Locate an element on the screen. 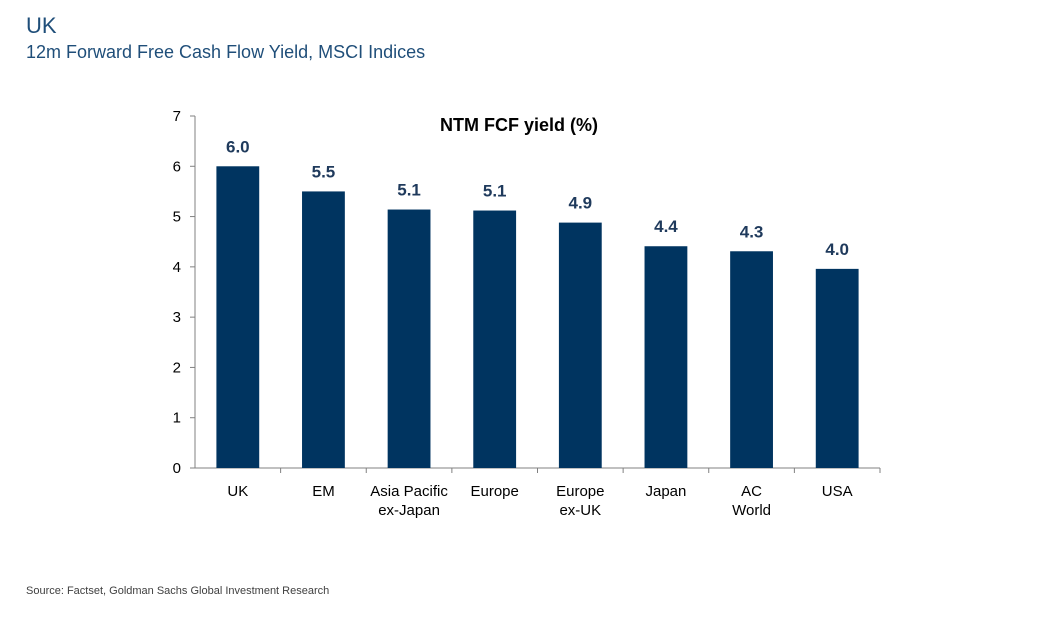  page-title: UK is located at coordinates (41, 25).